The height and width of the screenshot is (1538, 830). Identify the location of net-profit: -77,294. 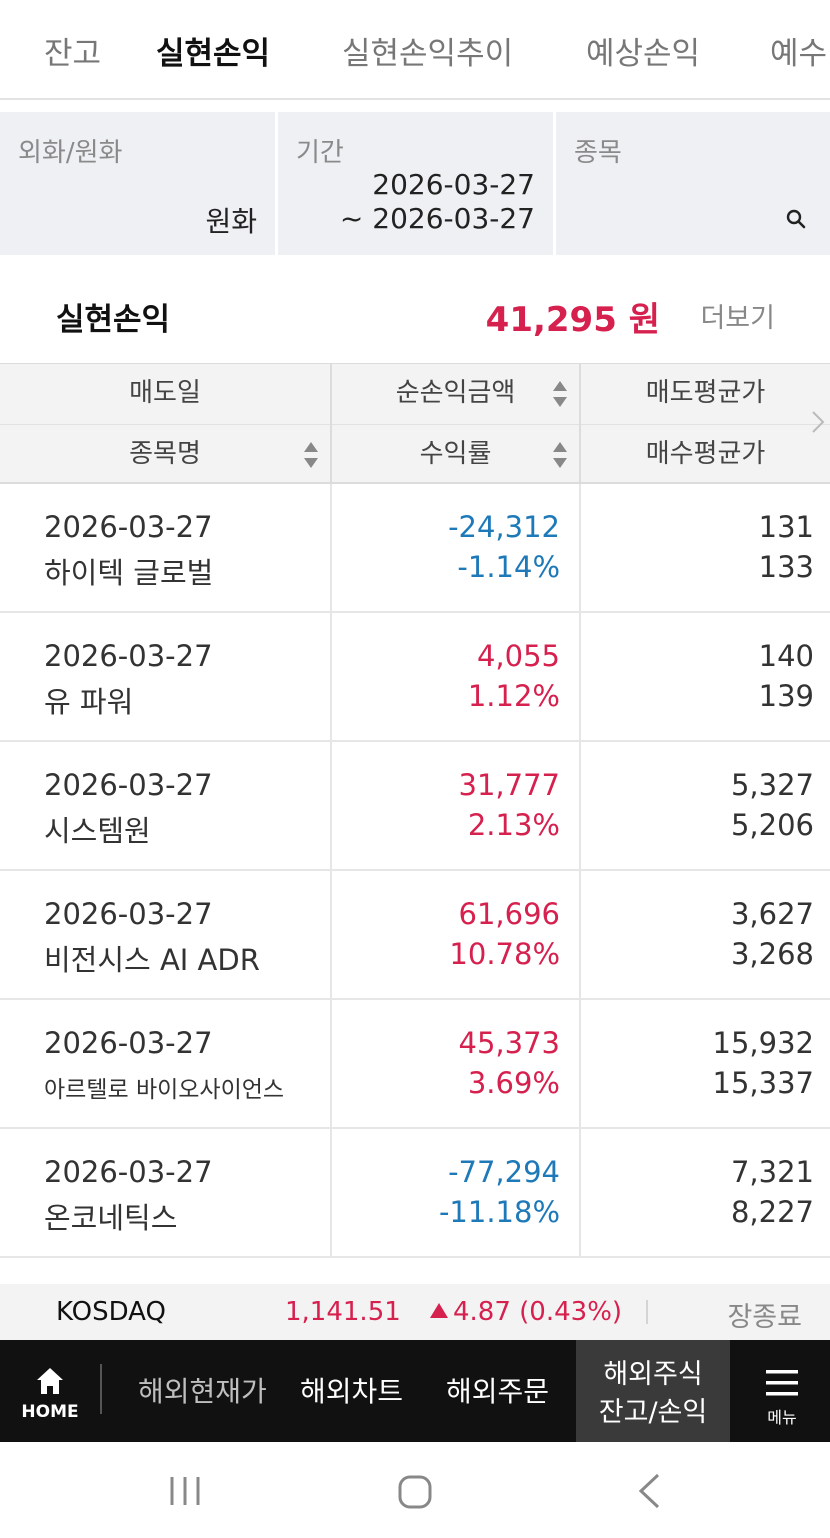
(504, 1172).